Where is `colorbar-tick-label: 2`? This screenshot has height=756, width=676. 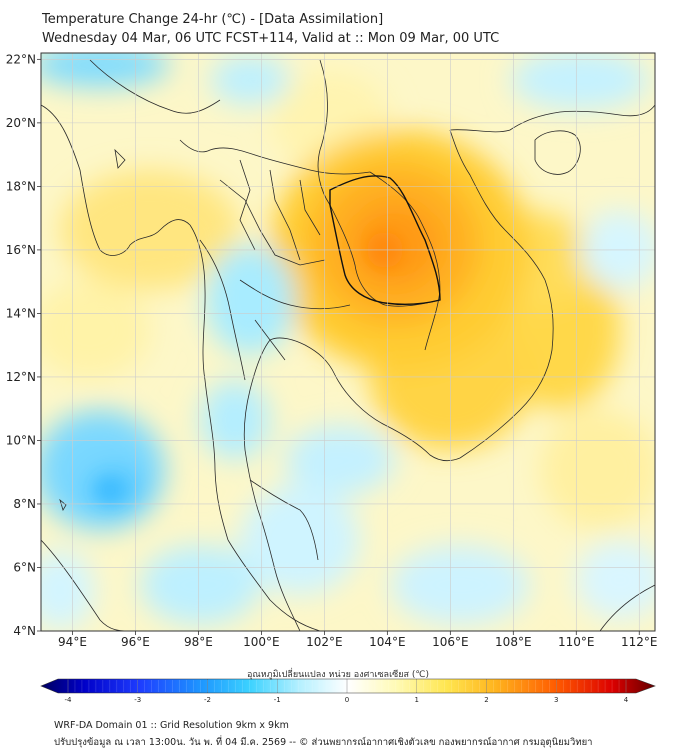
colorbar-tick-label: 2 is located at coordinates (486, 700).